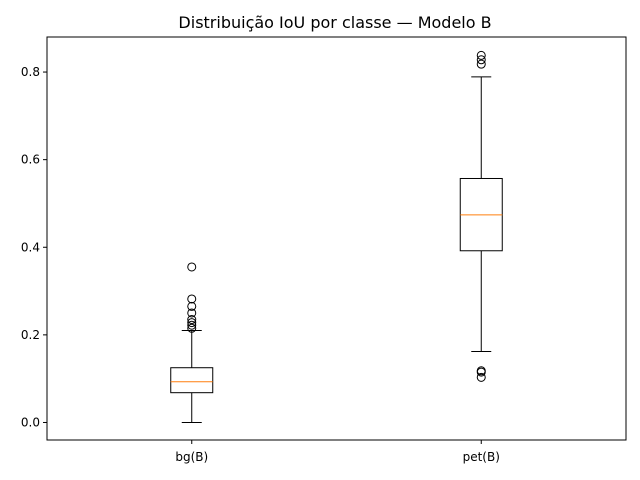  Describe the element at coordinates (30, 247) in the screenshot. I see `y-tick-label: 0.4` at that location.